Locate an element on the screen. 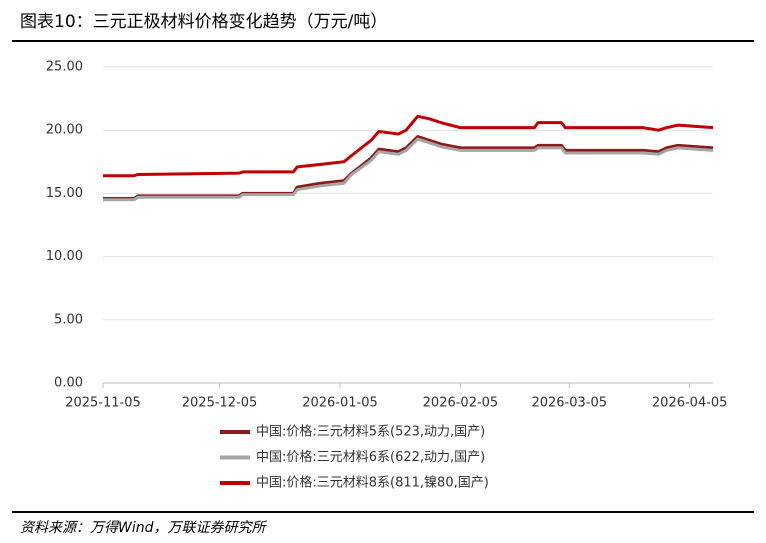  y-tick-label: 20.00 is located at coordinates (64, 130).